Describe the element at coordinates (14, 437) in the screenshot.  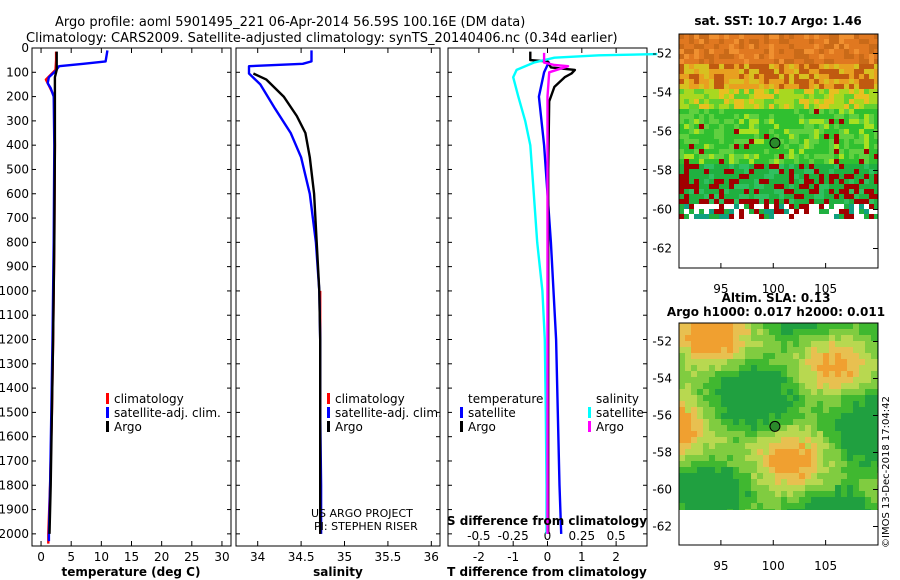
I see `depth-tick-label: 1600` at that location.